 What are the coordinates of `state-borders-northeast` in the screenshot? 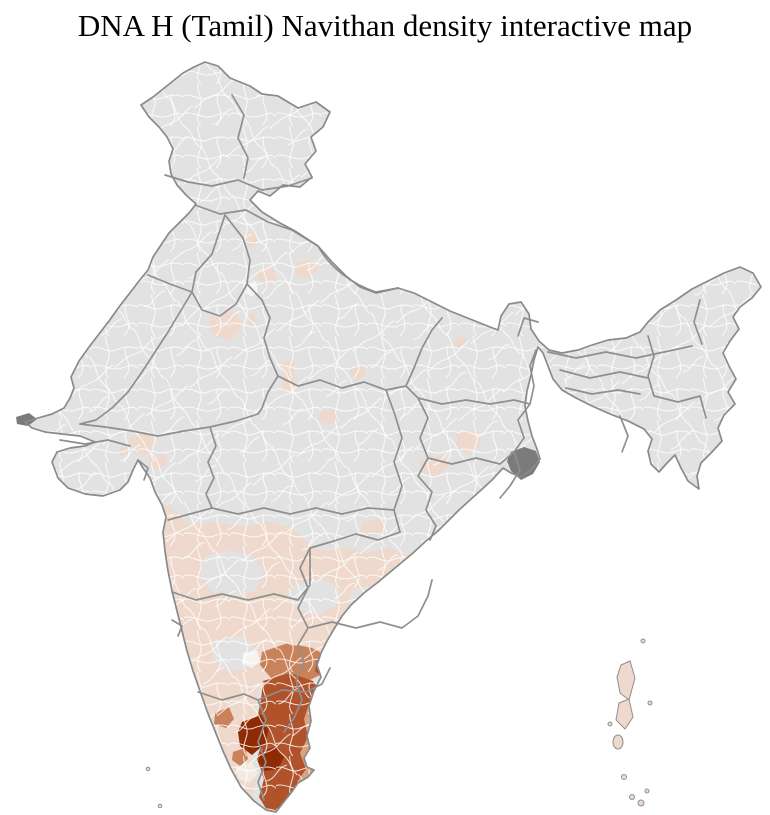 It's located at (612, 376).